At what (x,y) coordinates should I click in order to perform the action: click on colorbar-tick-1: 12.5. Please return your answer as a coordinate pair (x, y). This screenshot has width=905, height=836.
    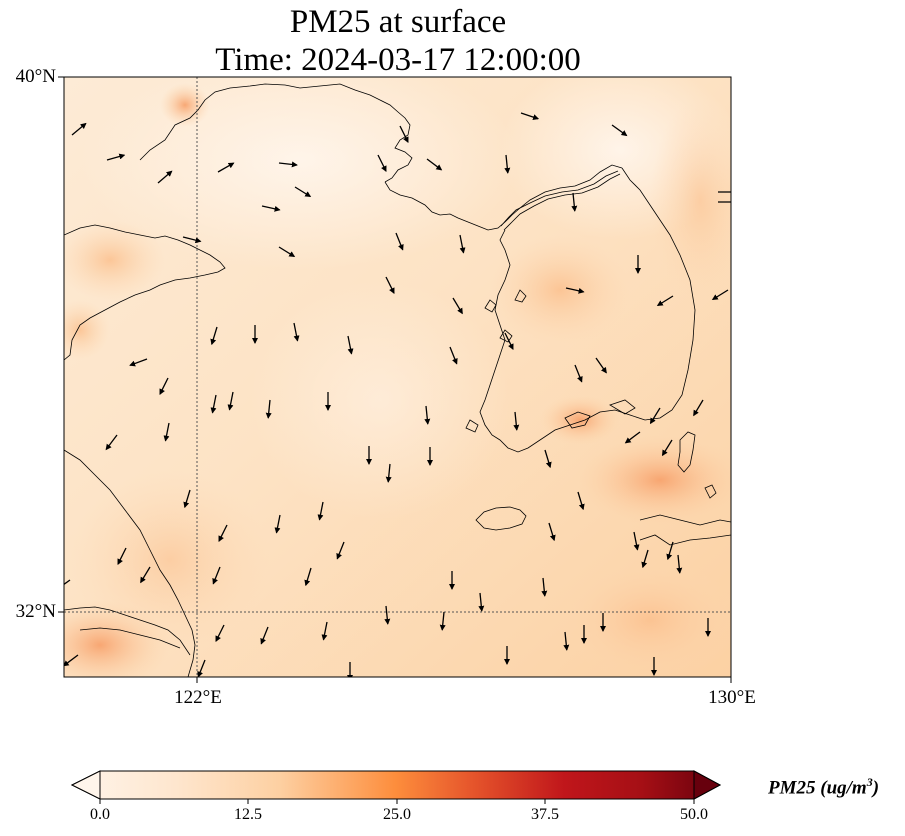
    Looking at the image, I should click on (248, 814).